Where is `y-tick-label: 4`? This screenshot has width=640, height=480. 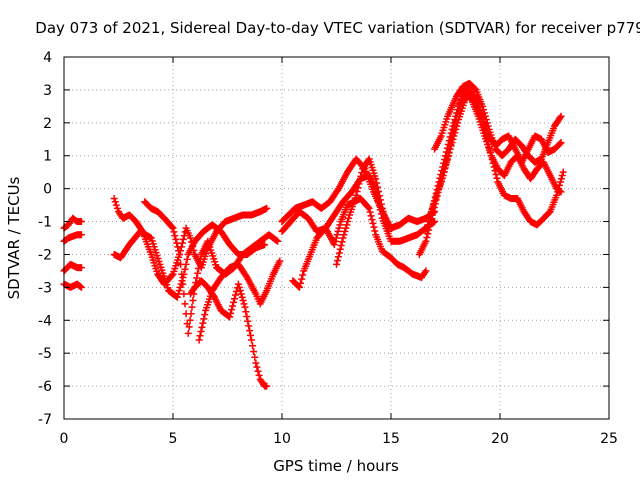 y-tick-label: 4 is located at coordinates (47, 58).